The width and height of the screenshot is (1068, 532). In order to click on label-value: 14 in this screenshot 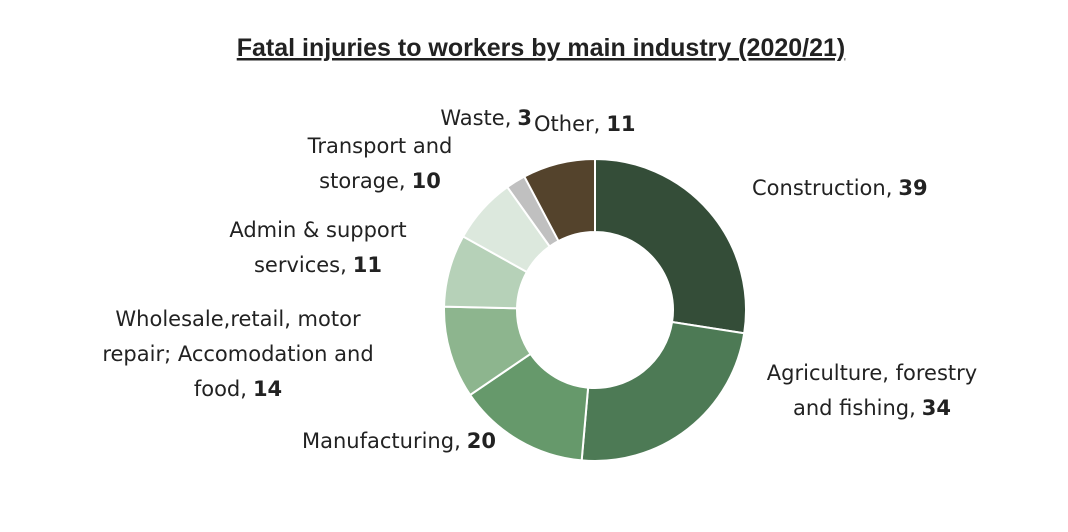, I will do `click(267, 389)`.